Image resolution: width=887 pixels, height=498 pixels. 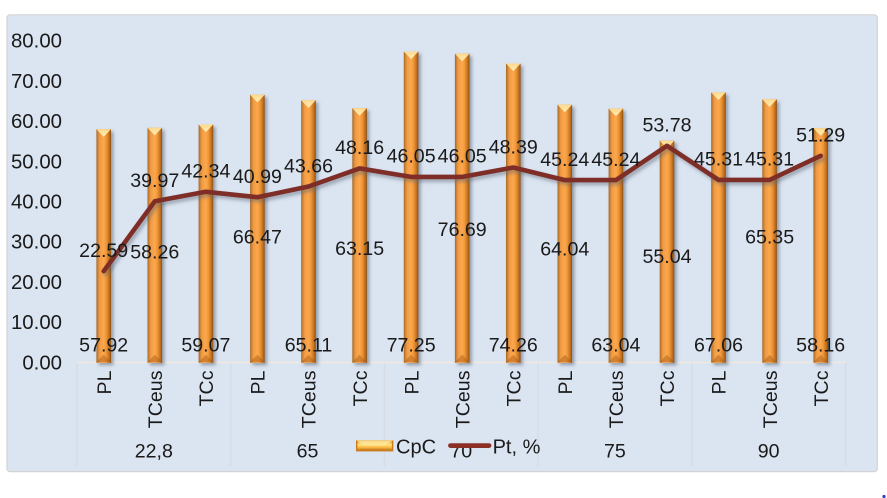 What do you see at coordinates (308, 452) in the screenshot?
I see `svg-text: 65` at bounding box center [308, 452].